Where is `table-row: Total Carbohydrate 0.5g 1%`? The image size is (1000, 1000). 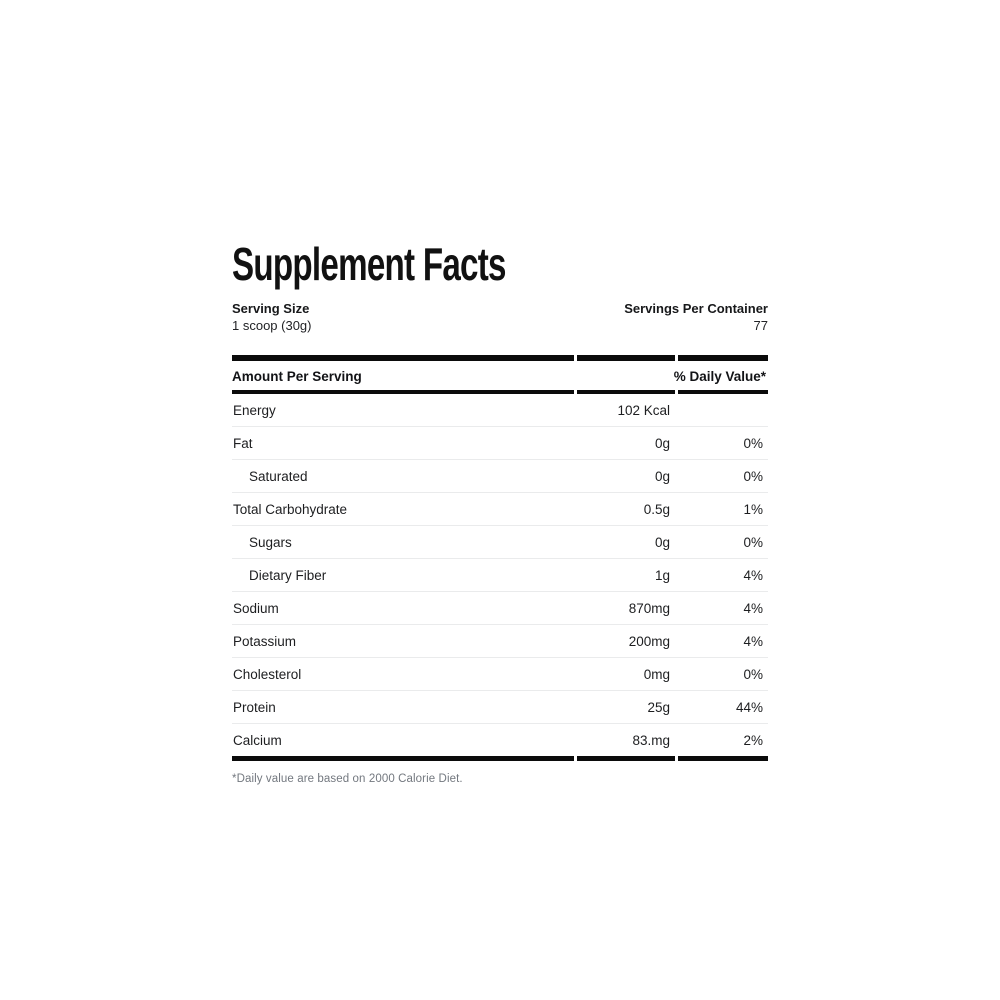
table-row: Total Carbohydrate 0.5g 1% is located at coordinates (500, 509).